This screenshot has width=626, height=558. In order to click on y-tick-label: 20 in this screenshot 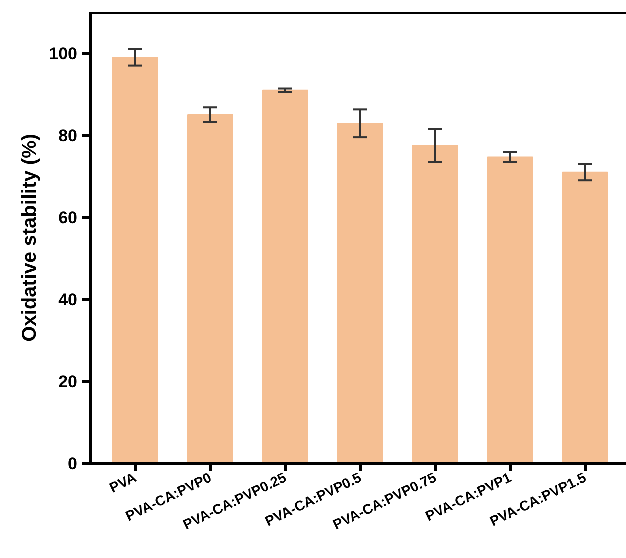, I will do `click(68, 382)`.